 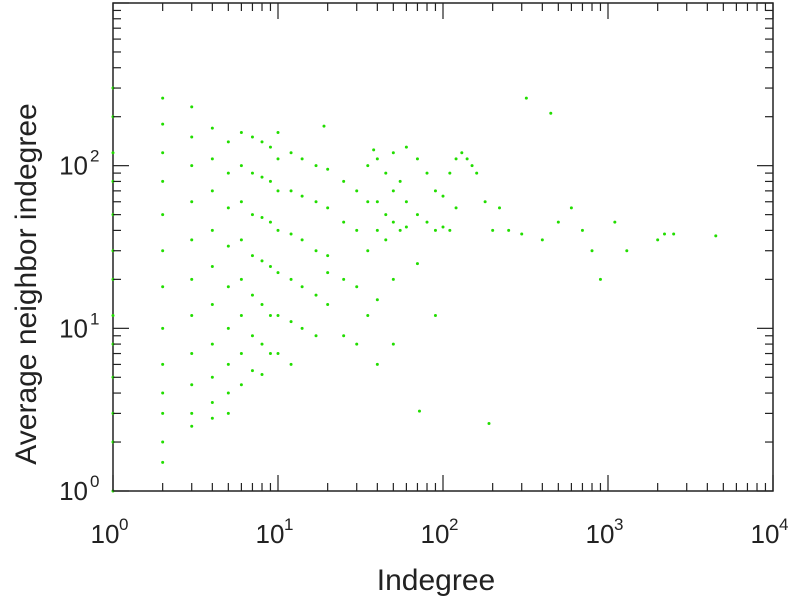 I want to click on y-tick-exponent: 0, so click(x=94, y=481).